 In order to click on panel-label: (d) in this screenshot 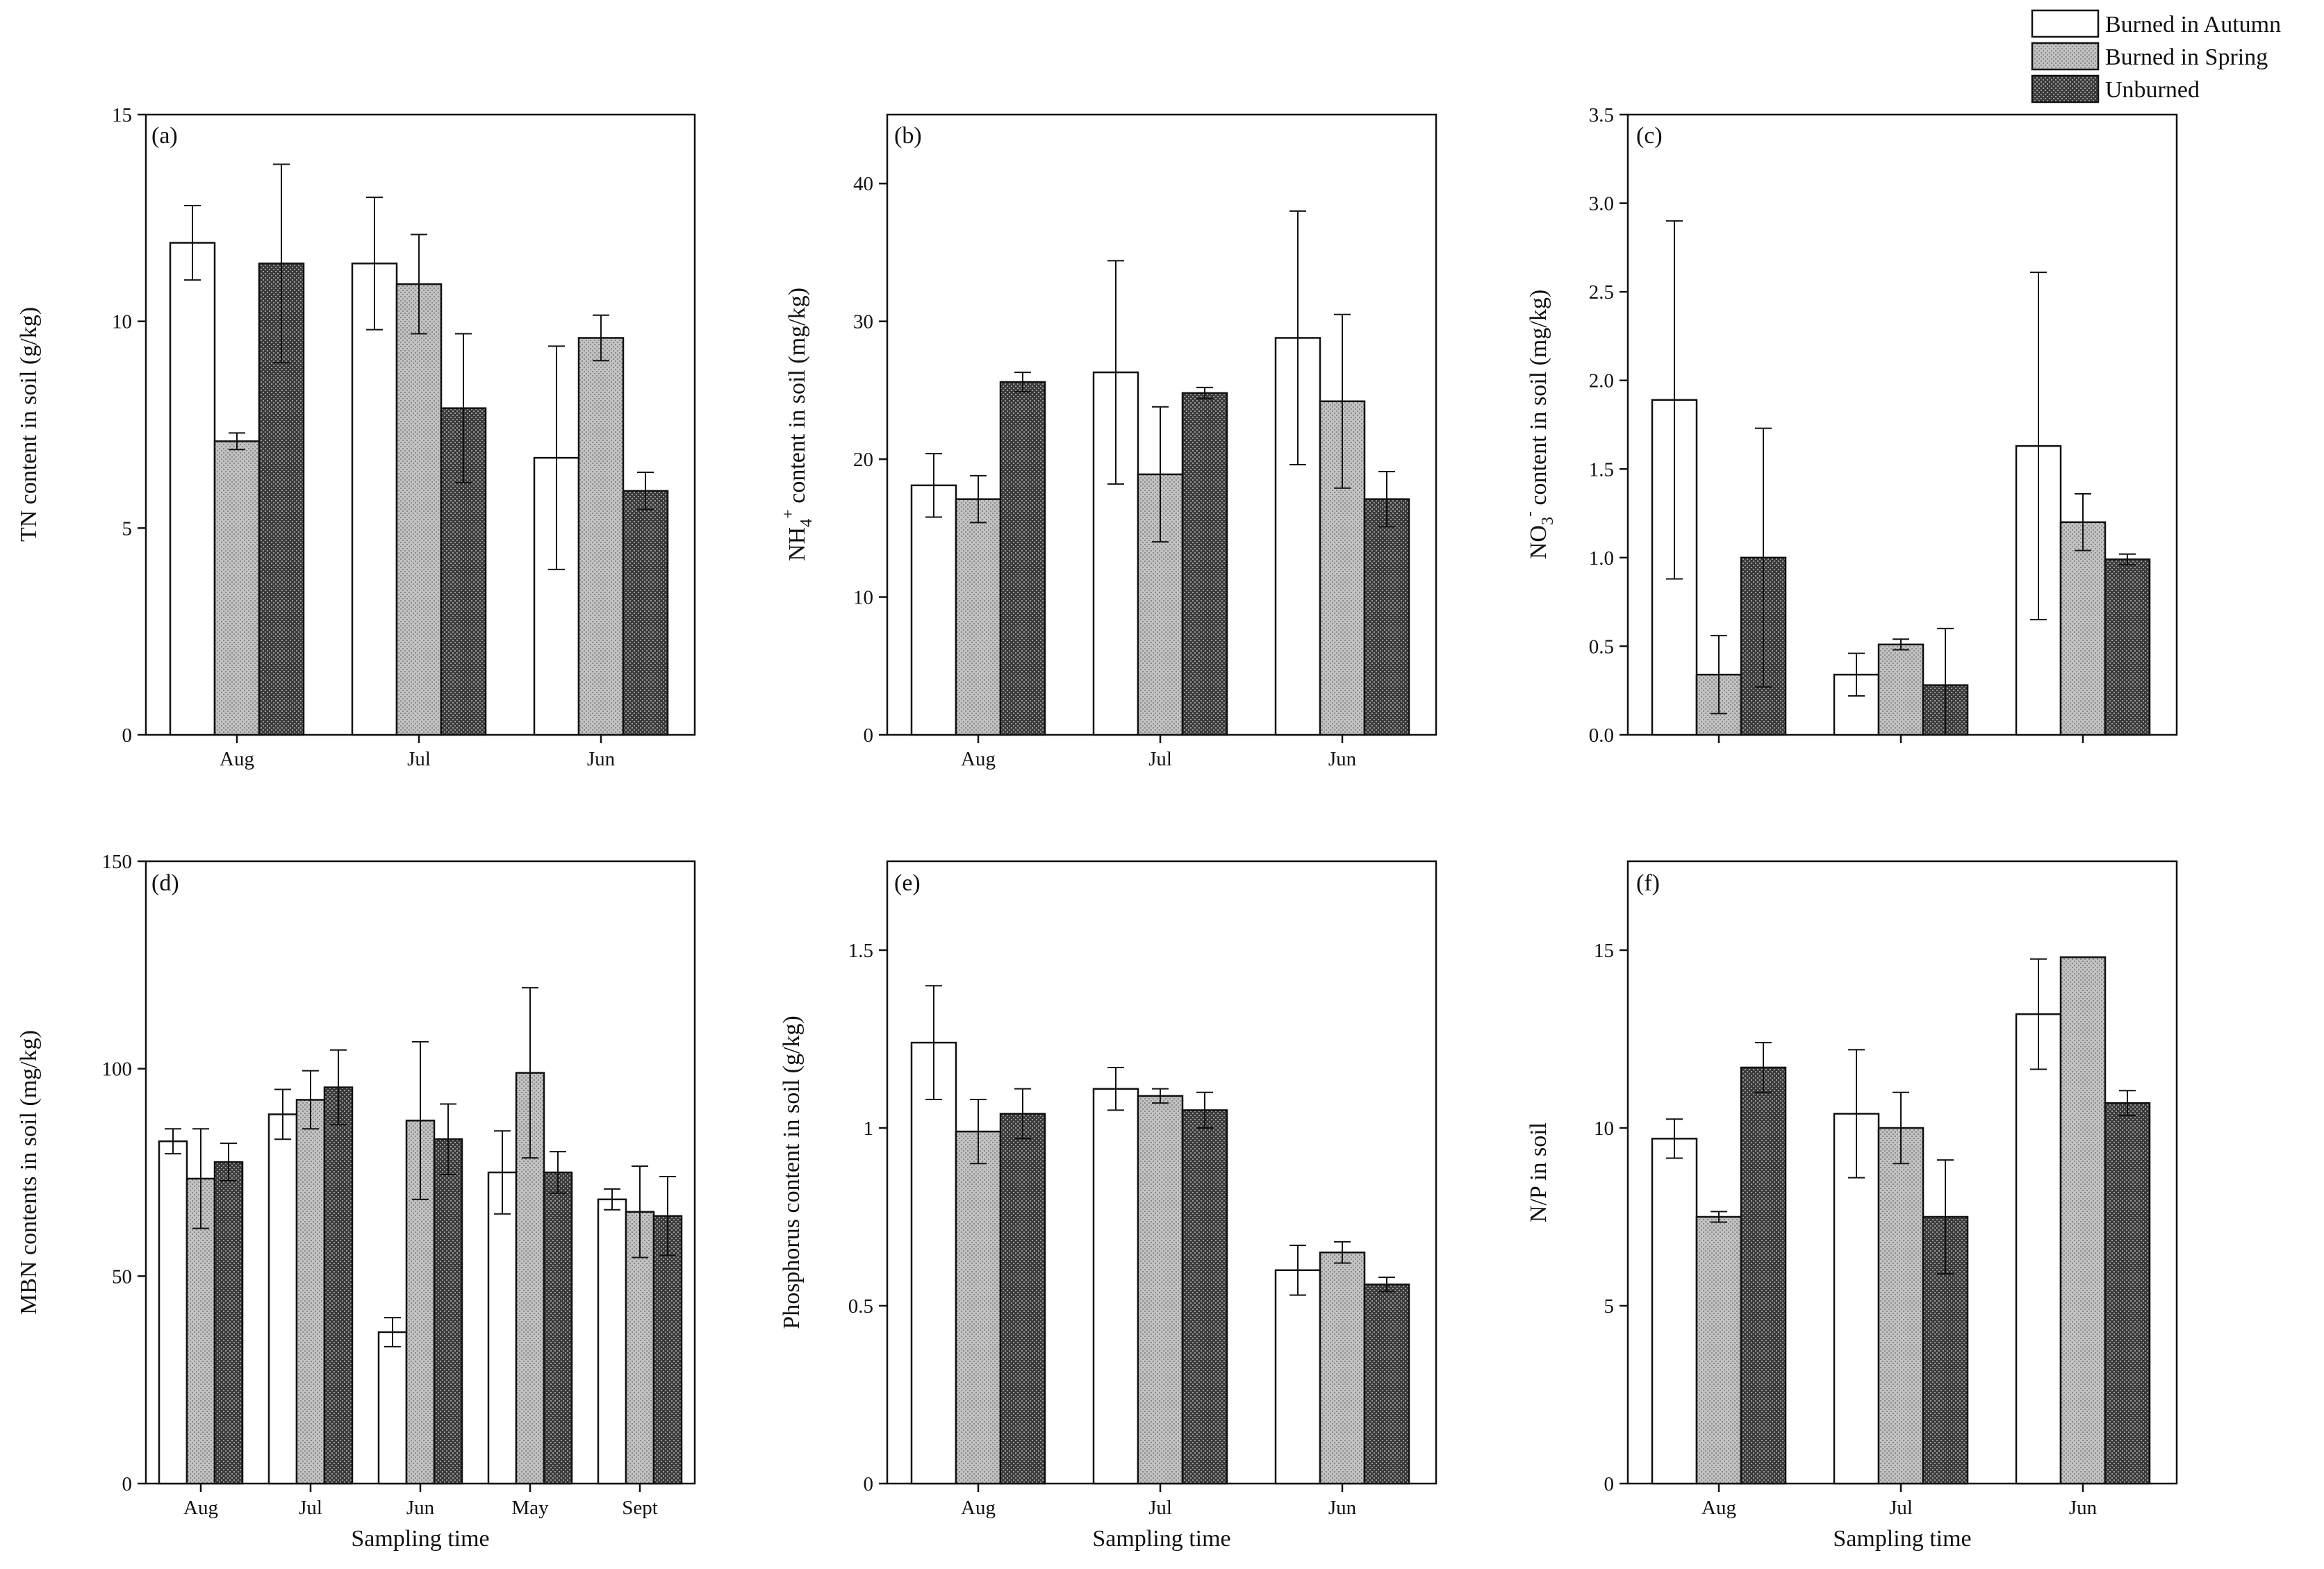, I will do `click(165, 883)`.